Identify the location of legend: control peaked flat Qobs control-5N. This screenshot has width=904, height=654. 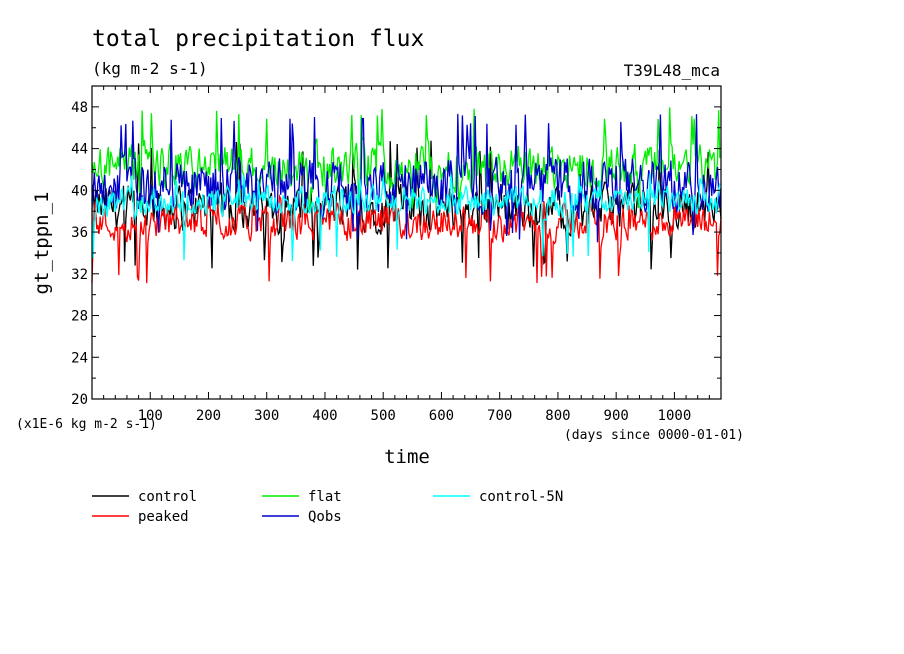
(327, 507).